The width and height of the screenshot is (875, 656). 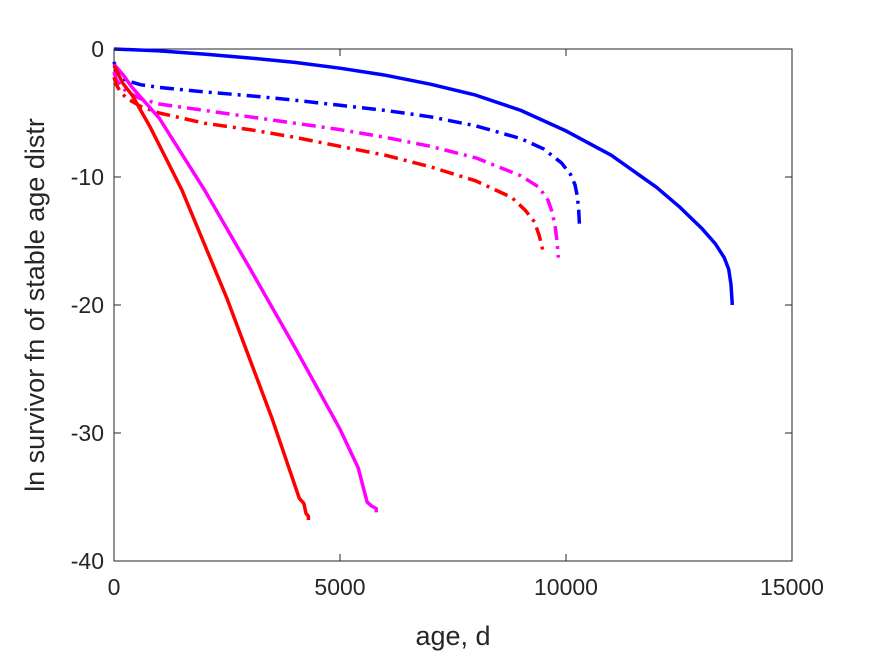 What do you see at coordinates (452, 636) in the screenshot?
I see `x-axis-label: age, d` at bounding box center [452, 636].